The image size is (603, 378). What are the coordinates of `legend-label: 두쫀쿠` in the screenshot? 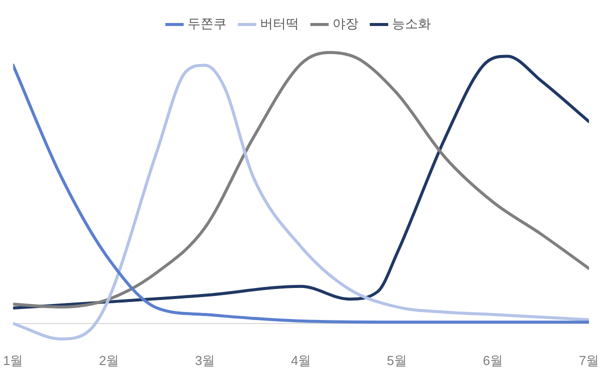 It's located at (207, 24).